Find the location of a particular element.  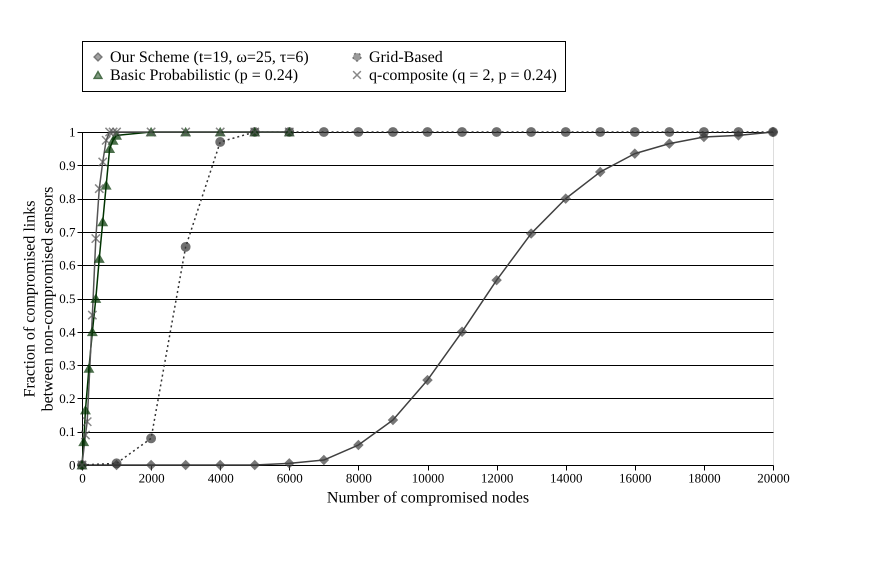

y-tick-label: 0.7 is located at coordinates (67, 232).